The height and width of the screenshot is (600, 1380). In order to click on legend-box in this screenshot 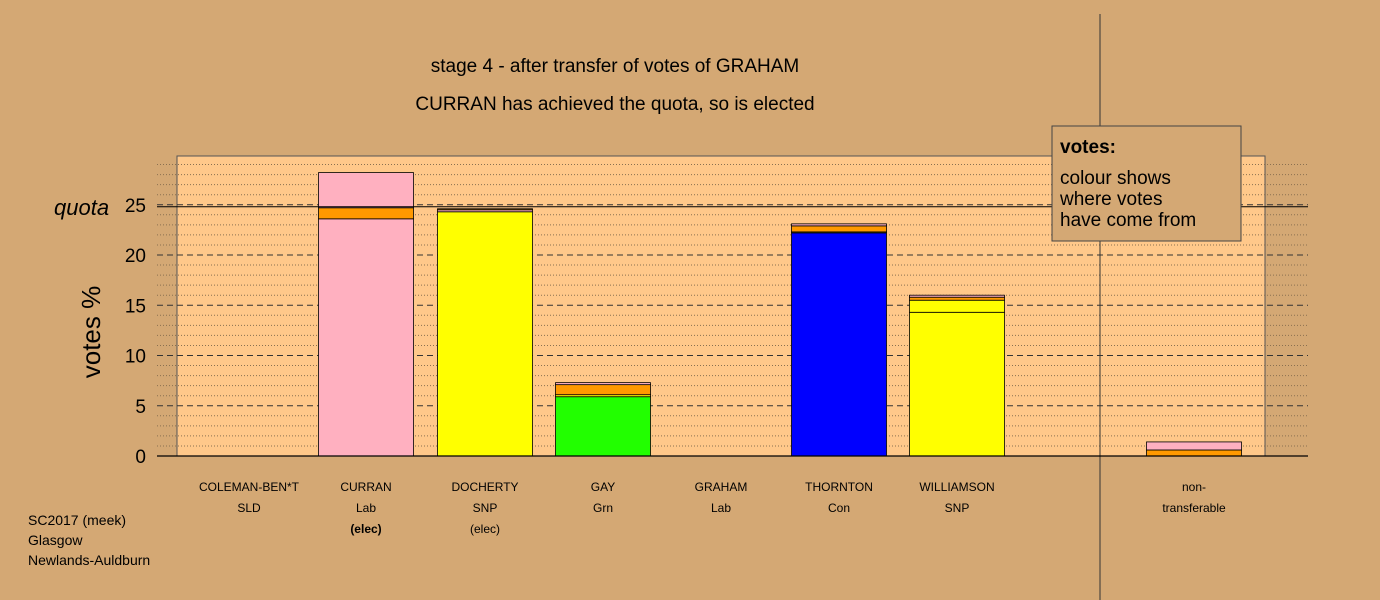, I will do `click(1146, 183)`.